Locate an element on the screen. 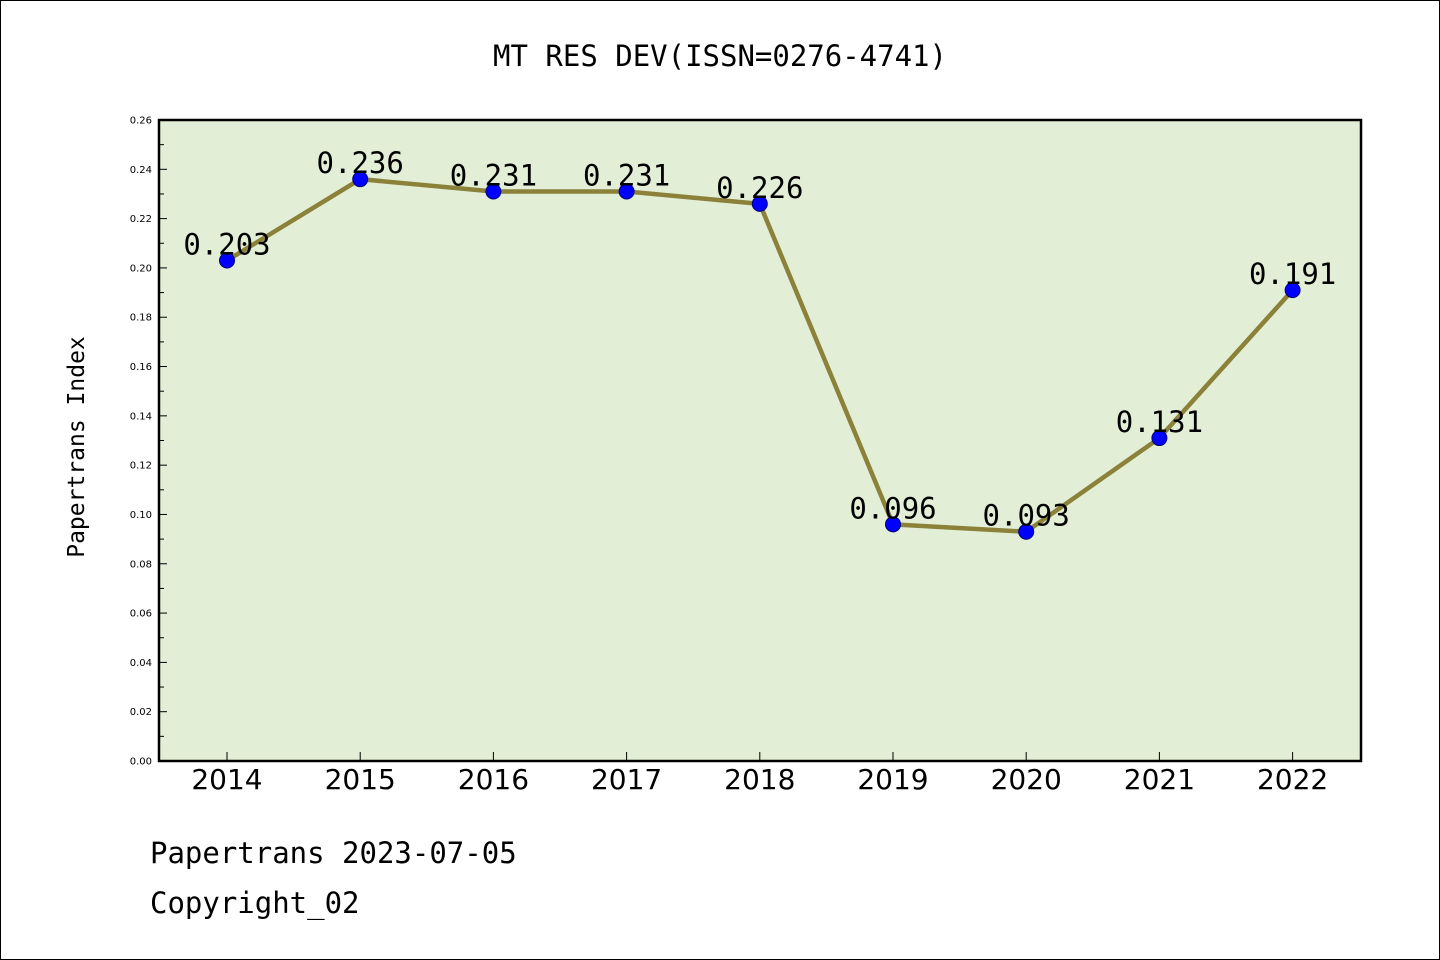 The width and height of the screenshot is (1440, 960). data-label: 0.093 is located at coordinates (1026, 516).